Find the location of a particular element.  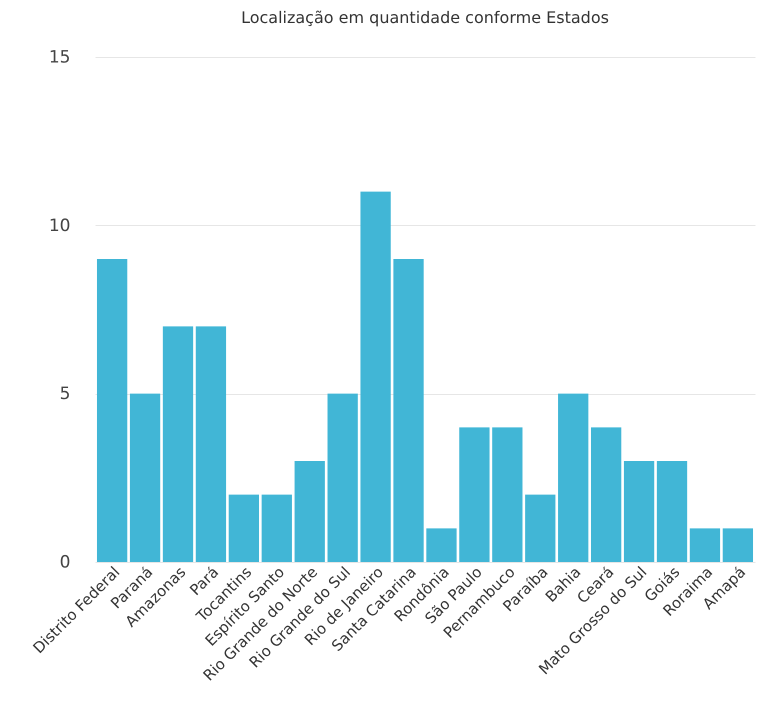

chart-title: Localização em quantidade conforme Estados is located at coordinates (425, 17).